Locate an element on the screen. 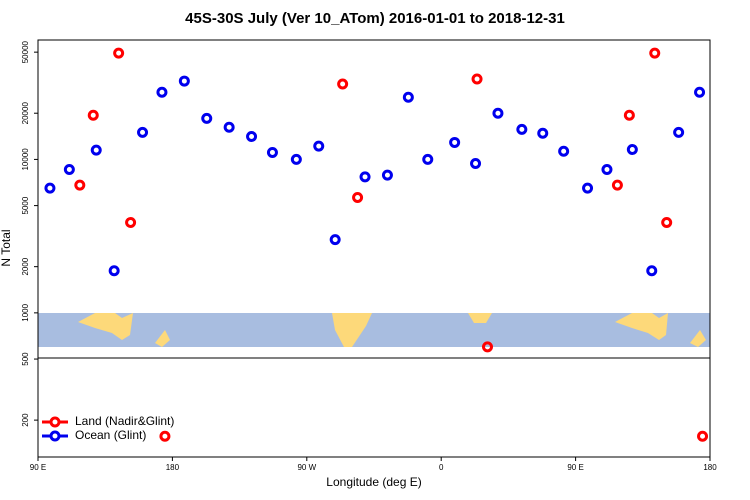 The width and height of the screenshot is (750, 500). y-tick-label: 2000 is located at coordinates (25, 266).